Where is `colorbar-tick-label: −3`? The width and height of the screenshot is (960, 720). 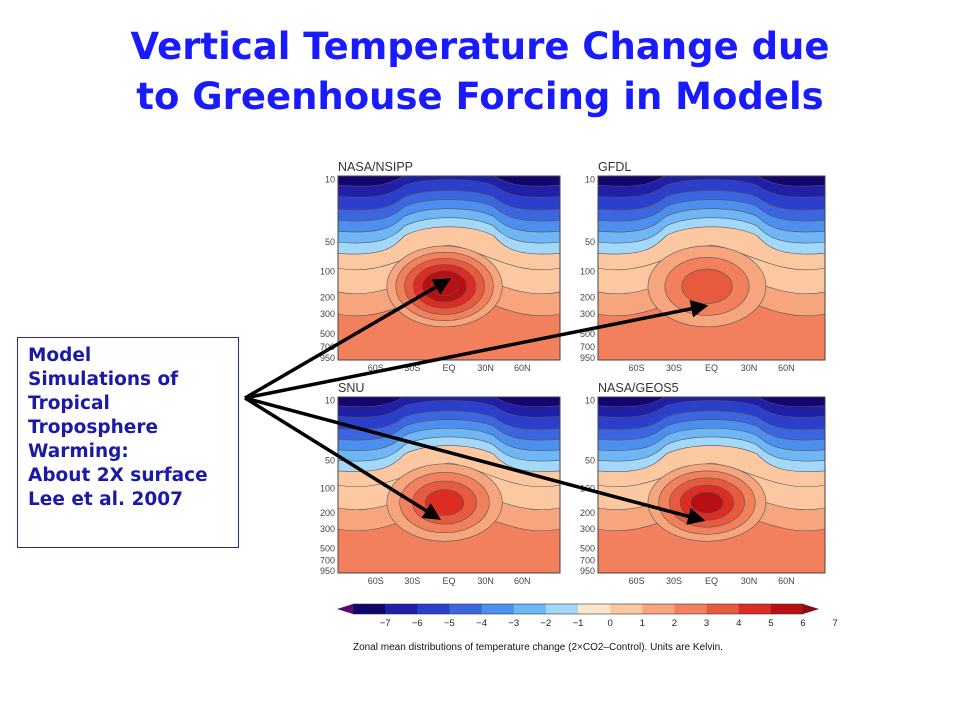
colorbar-tick-label: −3 is located at coordinates (513, 623).